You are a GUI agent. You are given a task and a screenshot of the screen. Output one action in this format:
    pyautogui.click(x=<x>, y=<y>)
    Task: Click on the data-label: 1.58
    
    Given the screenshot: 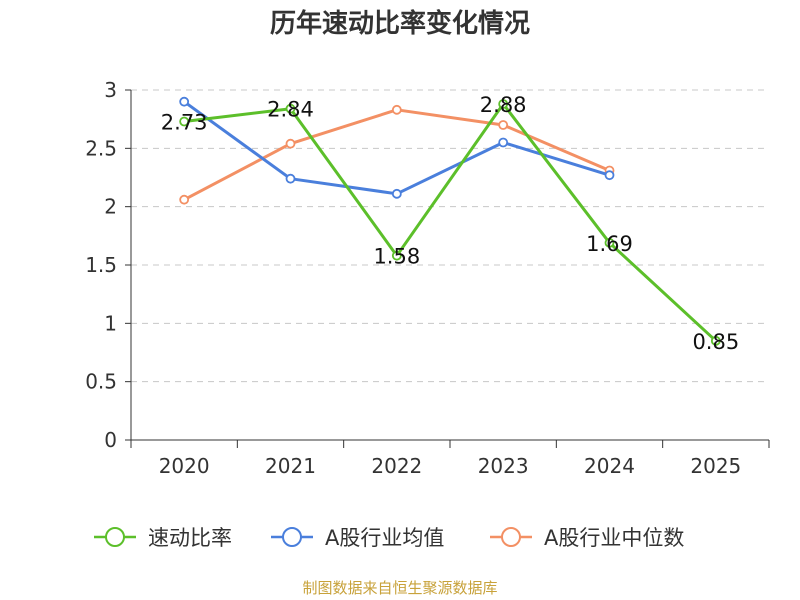 What is the action you would take?
    pyautogui.click(x=396, y=257)
    